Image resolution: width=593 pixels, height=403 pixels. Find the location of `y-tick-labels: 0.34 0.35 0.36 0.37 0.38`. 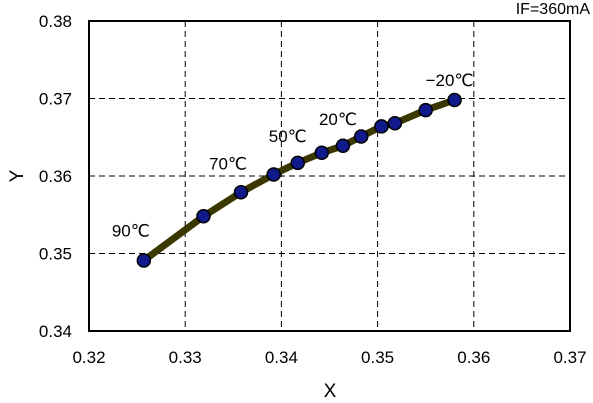

y-tick-labels: 0.34 0.35 0.36 0.37 0.38 is located at coordinates (55, 176).